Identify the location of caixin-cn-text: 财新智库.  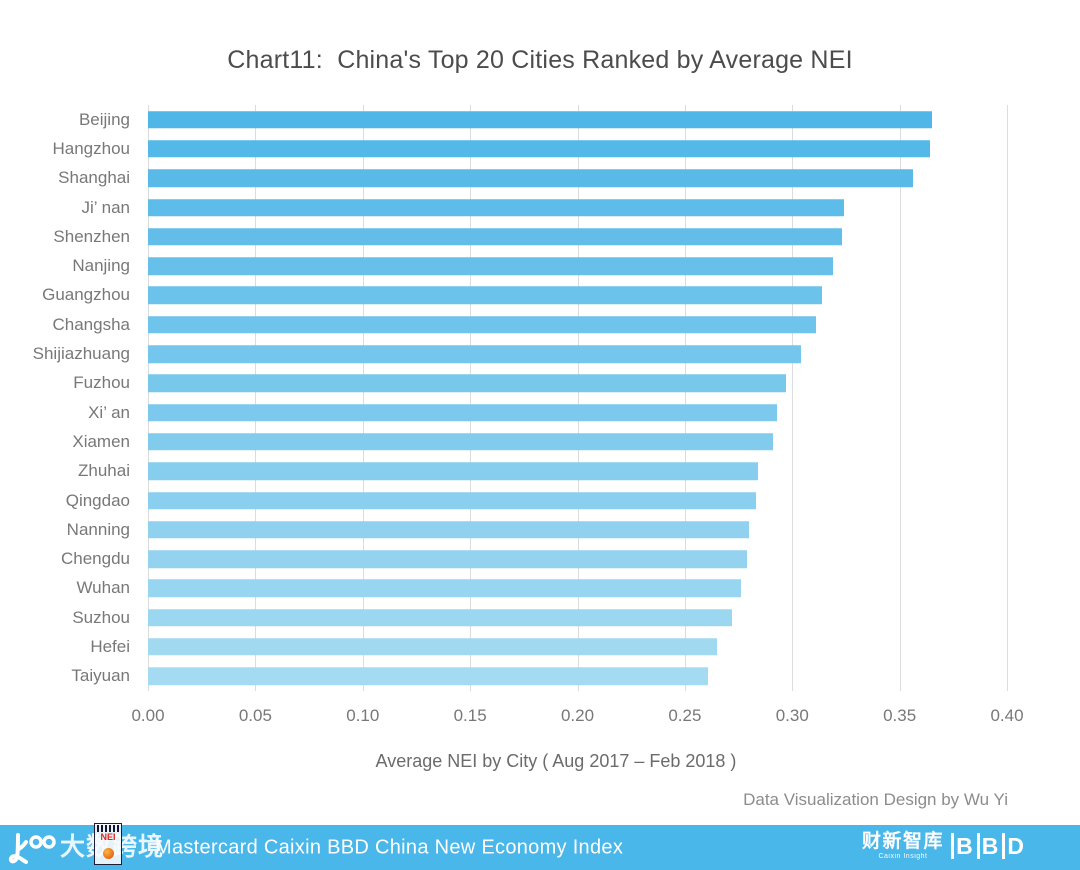
(902, 841).